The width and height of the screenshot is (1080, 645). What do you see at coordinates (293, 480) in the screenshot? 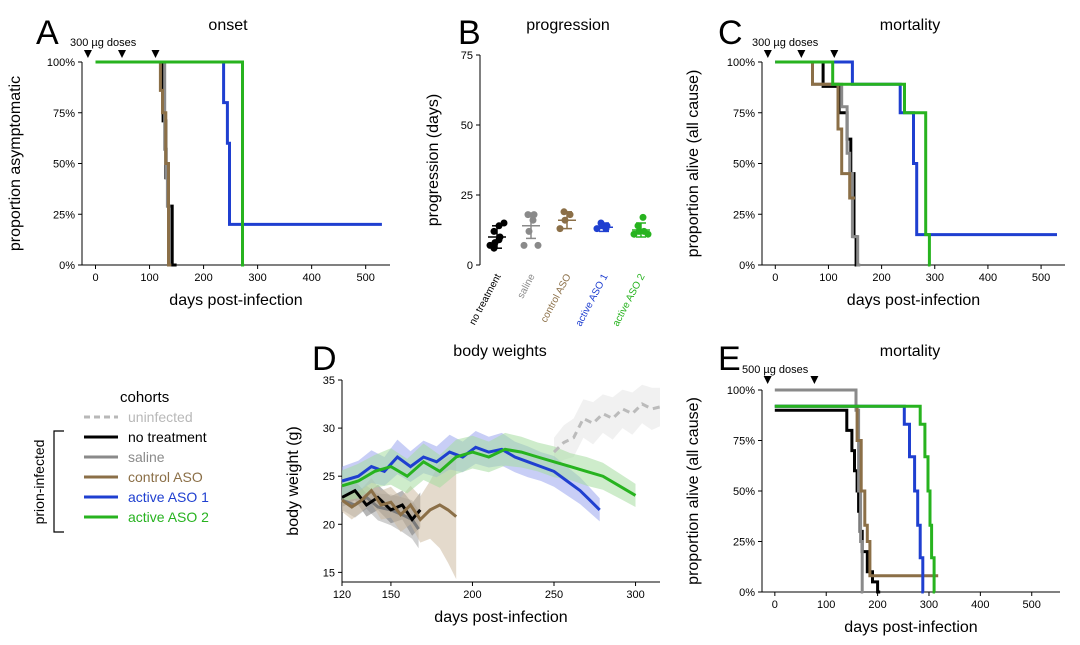
I see `y-axis-label: body weight (g)` at bounding box center [293, 480].